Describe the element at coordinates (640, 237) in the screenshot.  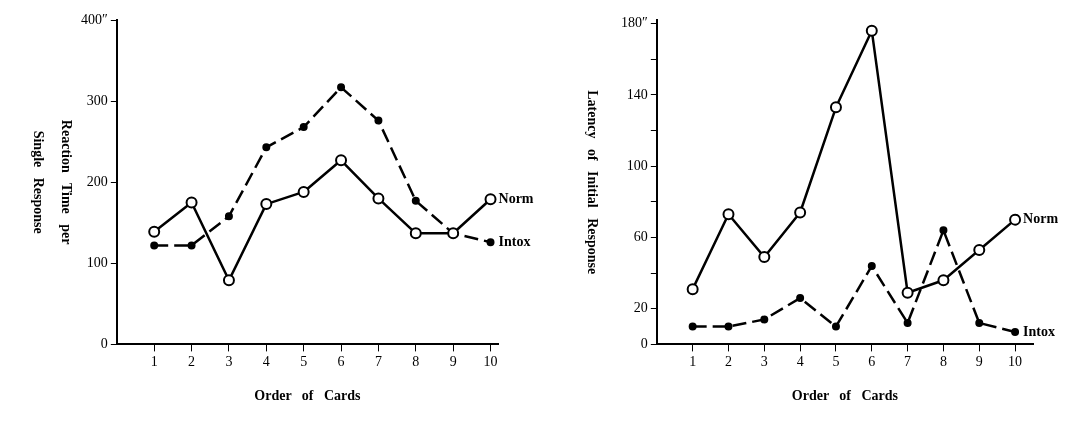
I see `y-tick-label: 60` at that location.